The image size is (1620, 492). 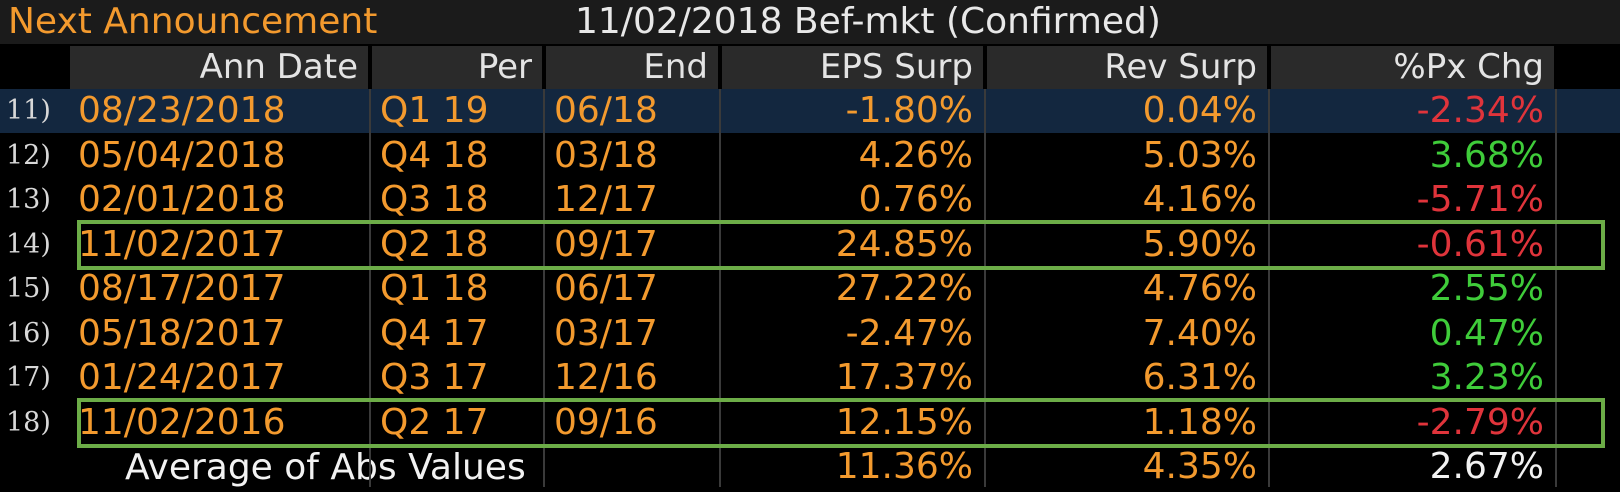 I want to click on cell-eps-surp: 4.26%, so click(x=915, y=155).